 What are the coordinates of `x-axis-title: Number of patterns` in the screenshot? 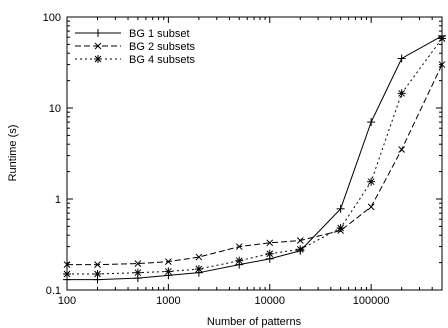 It's located at (254, 322).